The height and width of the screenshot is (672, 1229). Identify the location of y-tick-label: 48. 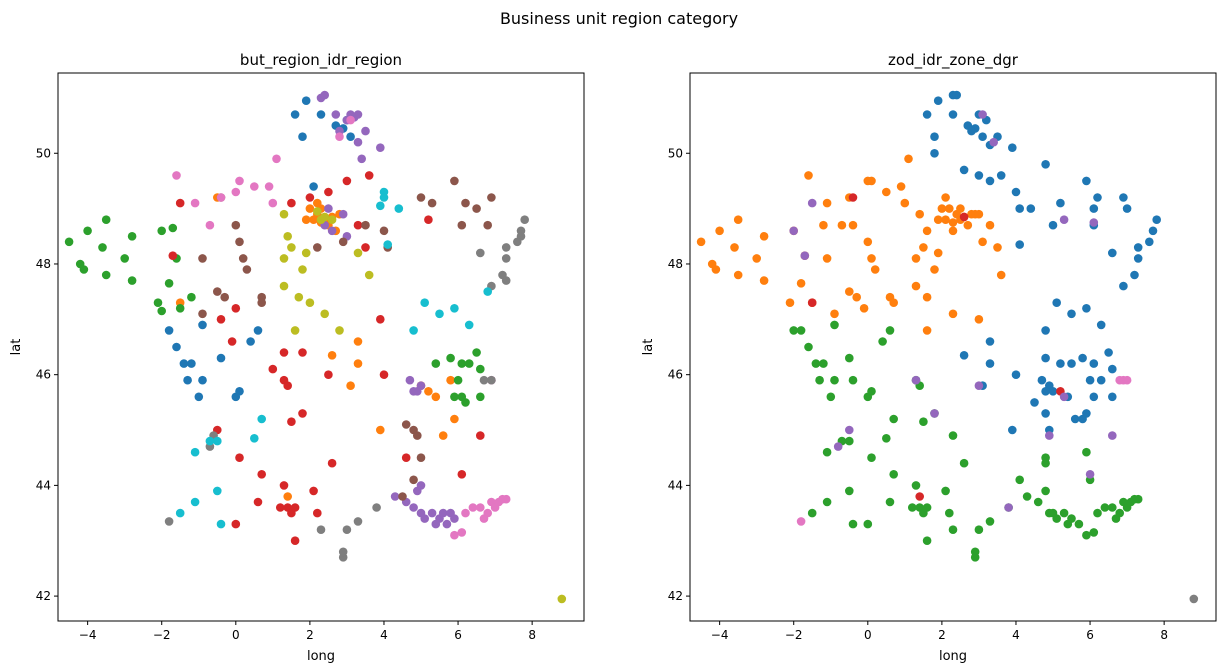
(675, 264).